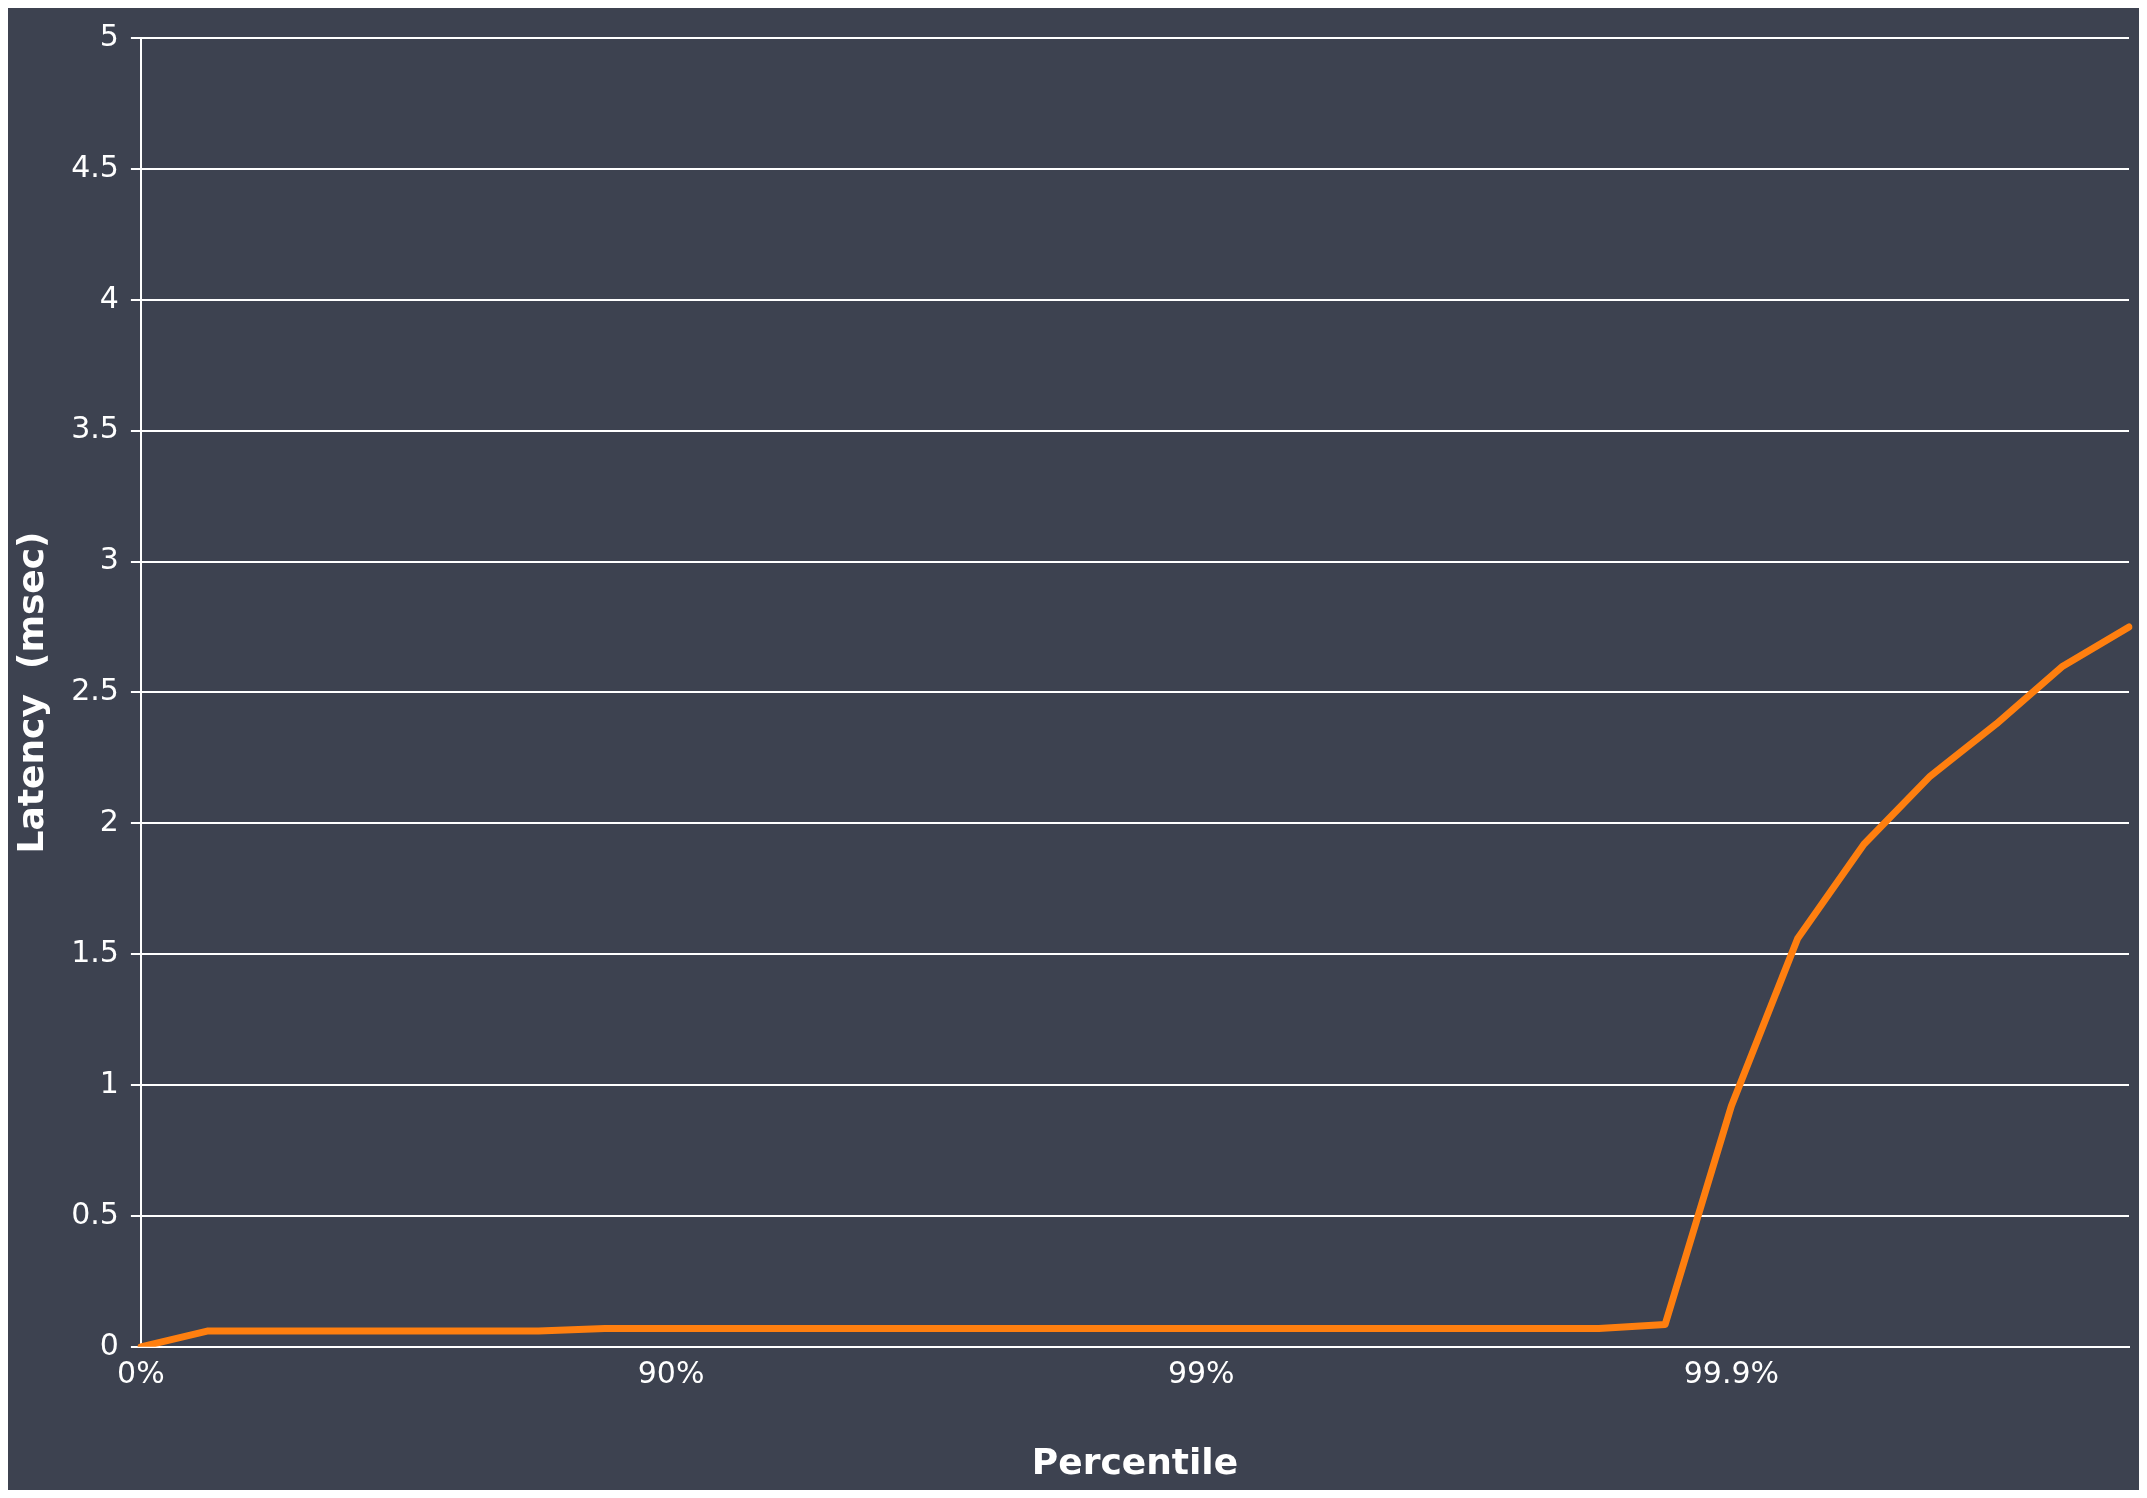 The height and width of the screenshot is (1498, 2147). Describe the element at coordinates (95, 166) in the screenshot. I see `y-tick-label: 4.5` at that location.